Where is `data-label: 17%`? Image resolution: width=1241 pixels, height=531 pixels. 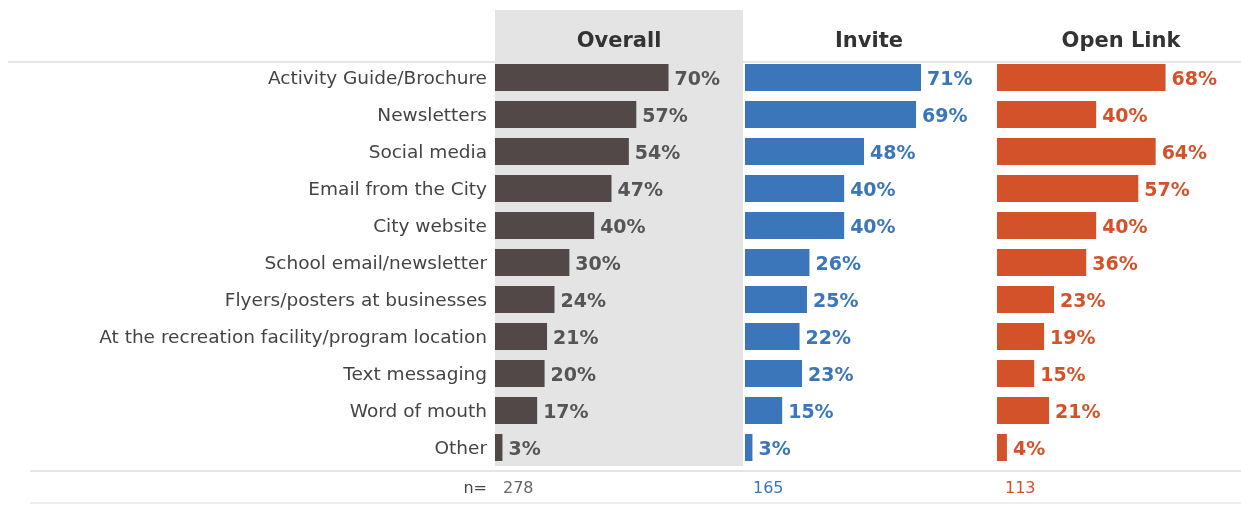
data-label: 17% is located at coordinates (566, 410).